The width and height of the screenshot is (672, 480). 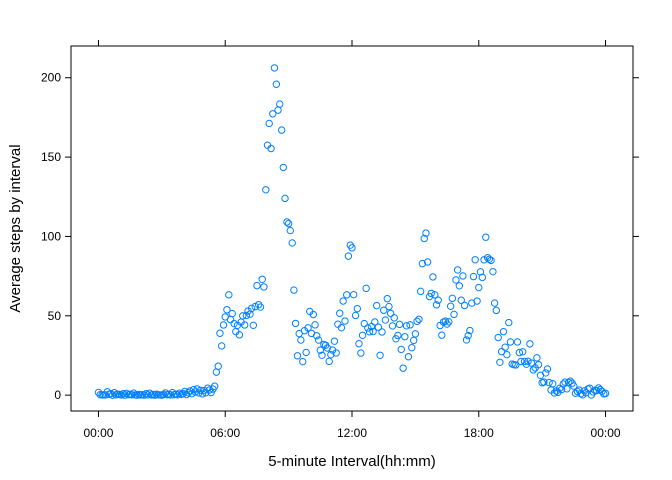 What do you see at coordinates (225, 433) in the screenshot?
I see `x-tick-label: 06:00` at bounding box center [225, 433].